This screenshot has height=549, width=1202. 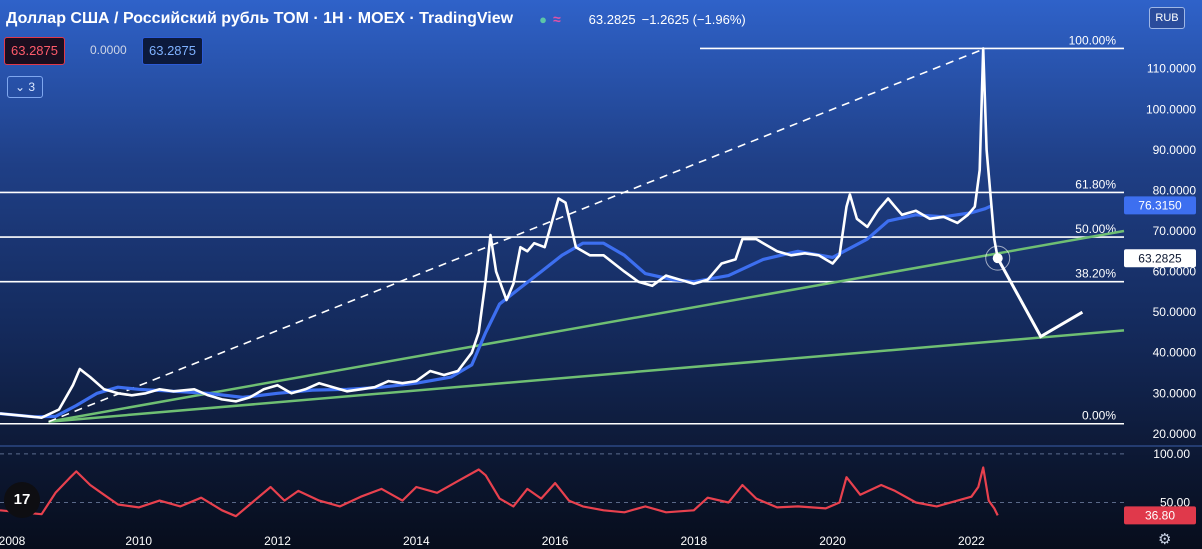 I want to click on rsi-value-badge, so click(x=1160, y=515).